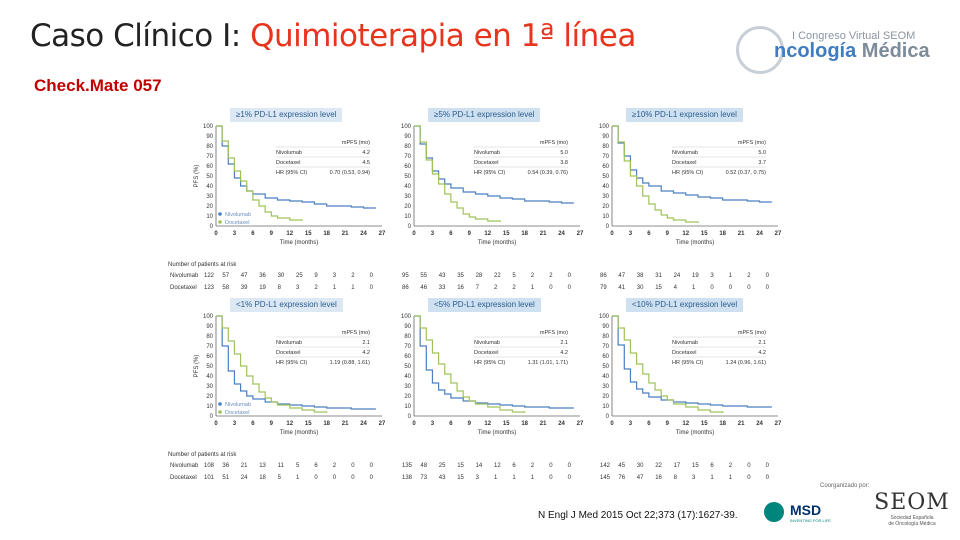 This screenshot has height=540, width=960. What do you see at coordinates (209, 337) in the screenshot?
I see `y-tick-label: 80` at bounding box center [209, 337].